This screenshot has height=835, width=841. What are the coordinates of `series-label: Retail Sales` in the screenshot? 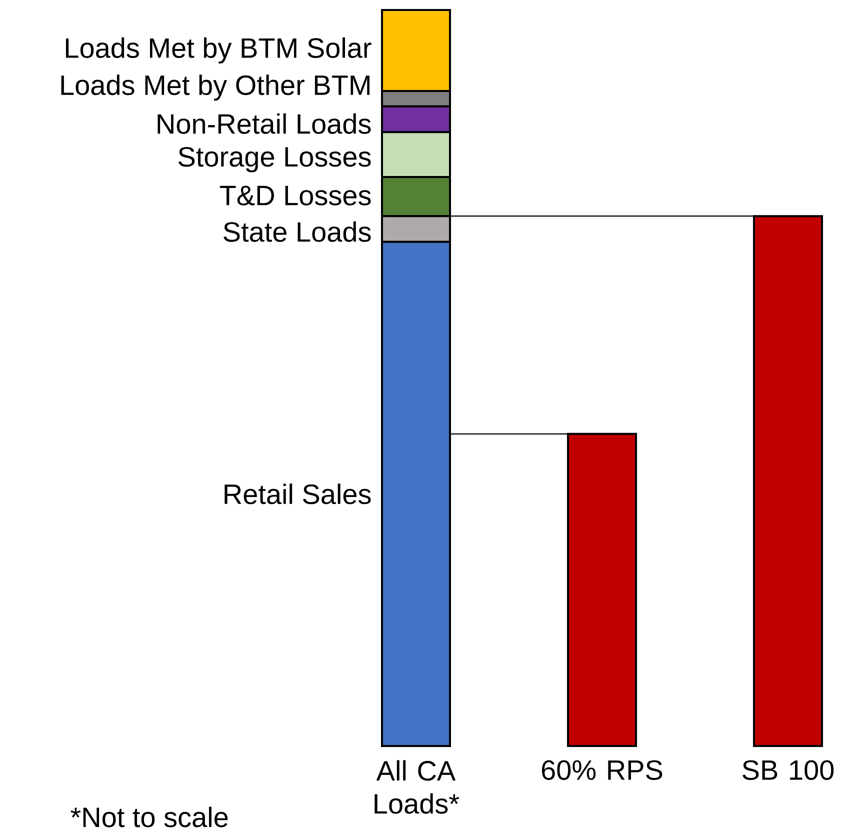 It's located at (297, 494).